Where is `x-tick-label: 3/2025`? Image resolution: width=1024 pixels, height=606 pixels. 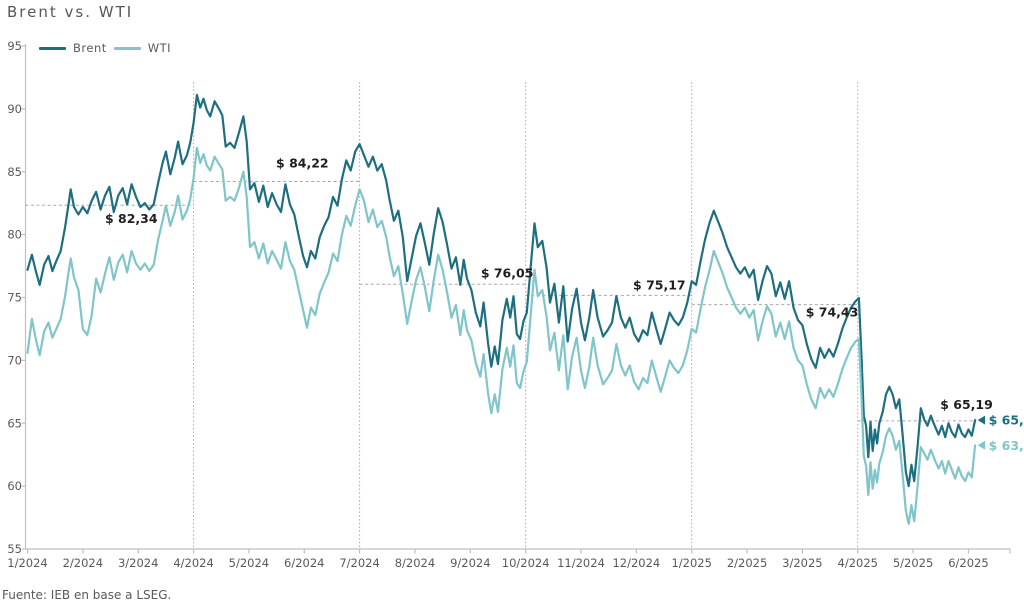 x-tick-label: 3/2025 is located at coordinates (802, 563).